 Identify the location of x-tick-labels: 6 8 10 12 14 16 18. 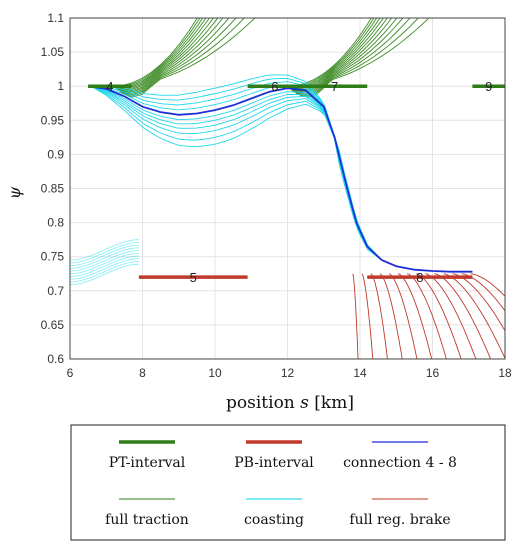
(289, 373).